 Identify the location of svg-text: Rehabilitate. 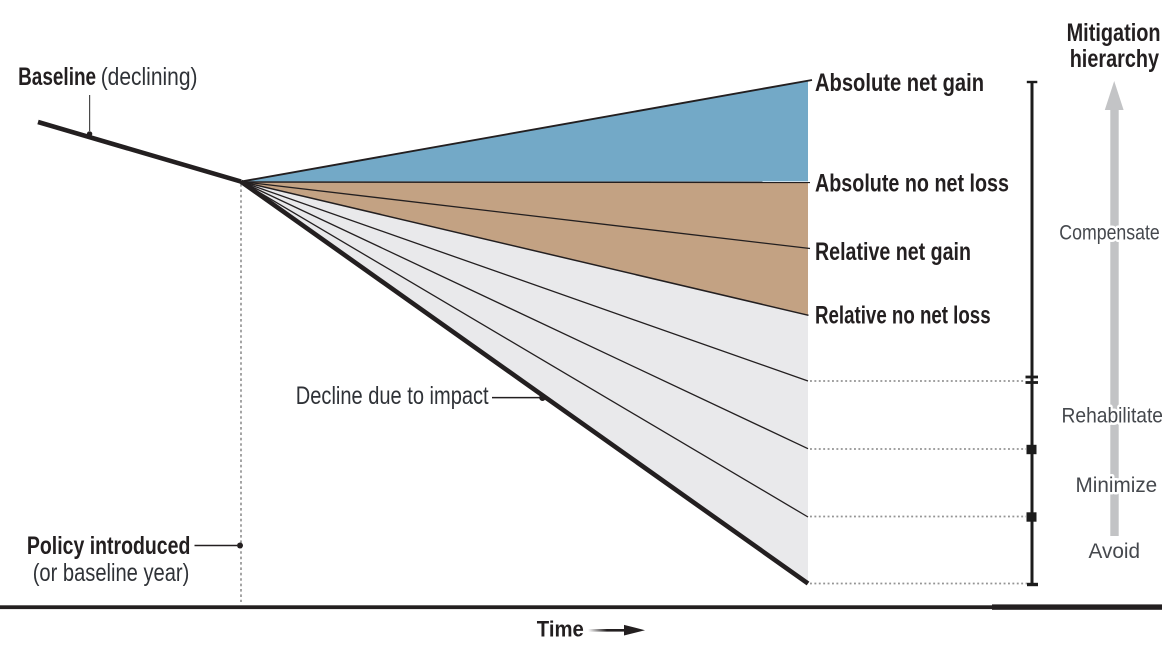
(1112, 416).